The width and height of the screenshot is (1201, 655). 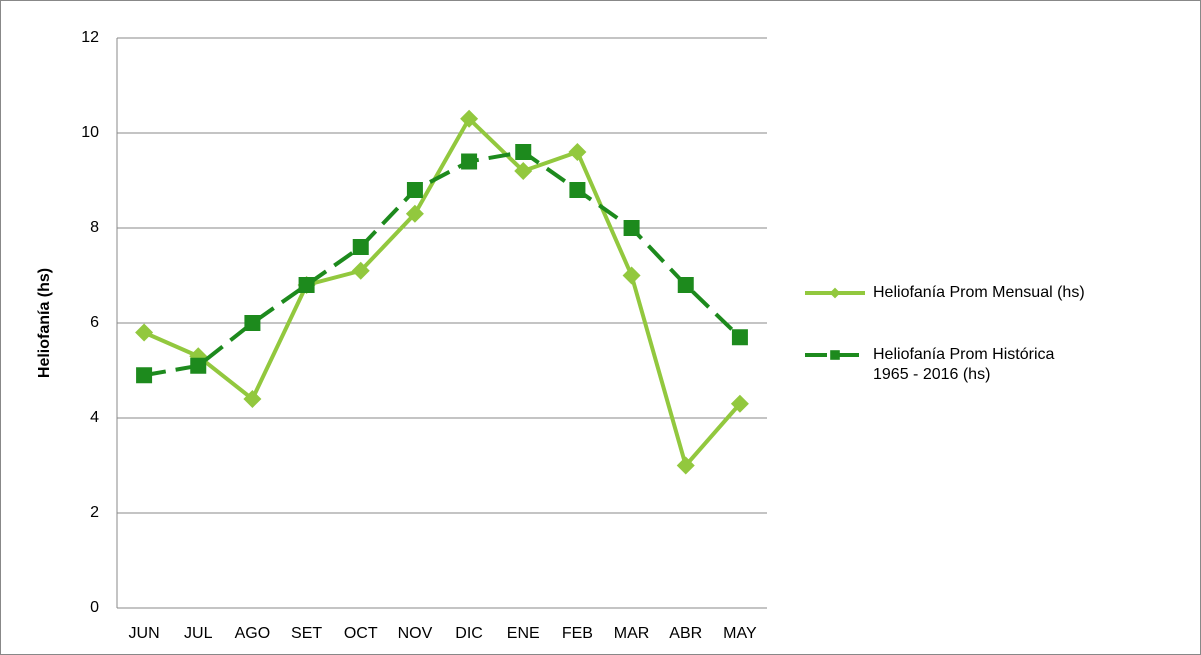 What do you see at coordinates (740, 633) in the screenshot?
I see `x-tick-label: MAY` at bounding box center [740, 633].